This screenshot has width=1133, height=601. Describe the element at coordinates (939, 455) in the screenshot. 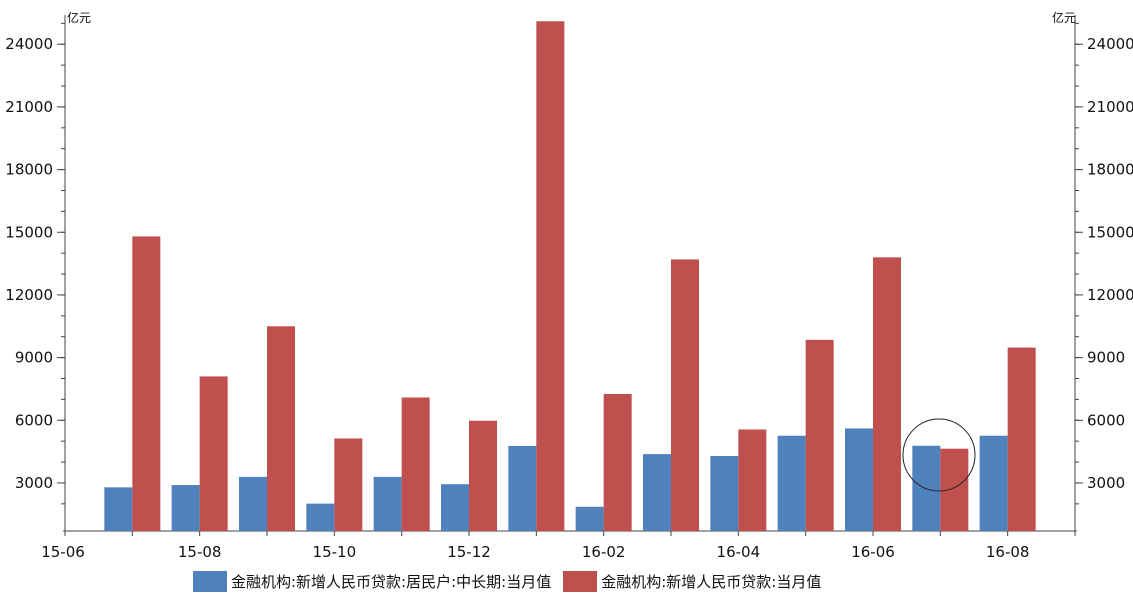

I see `annotation-circle` at that location.